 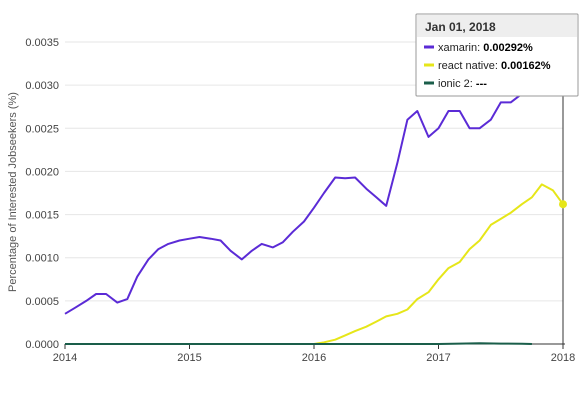 What do you see at coordinates (42, 172) in the screenshot?
I see `y-tick-label: 0.0020` at bounding box center [42, 172].